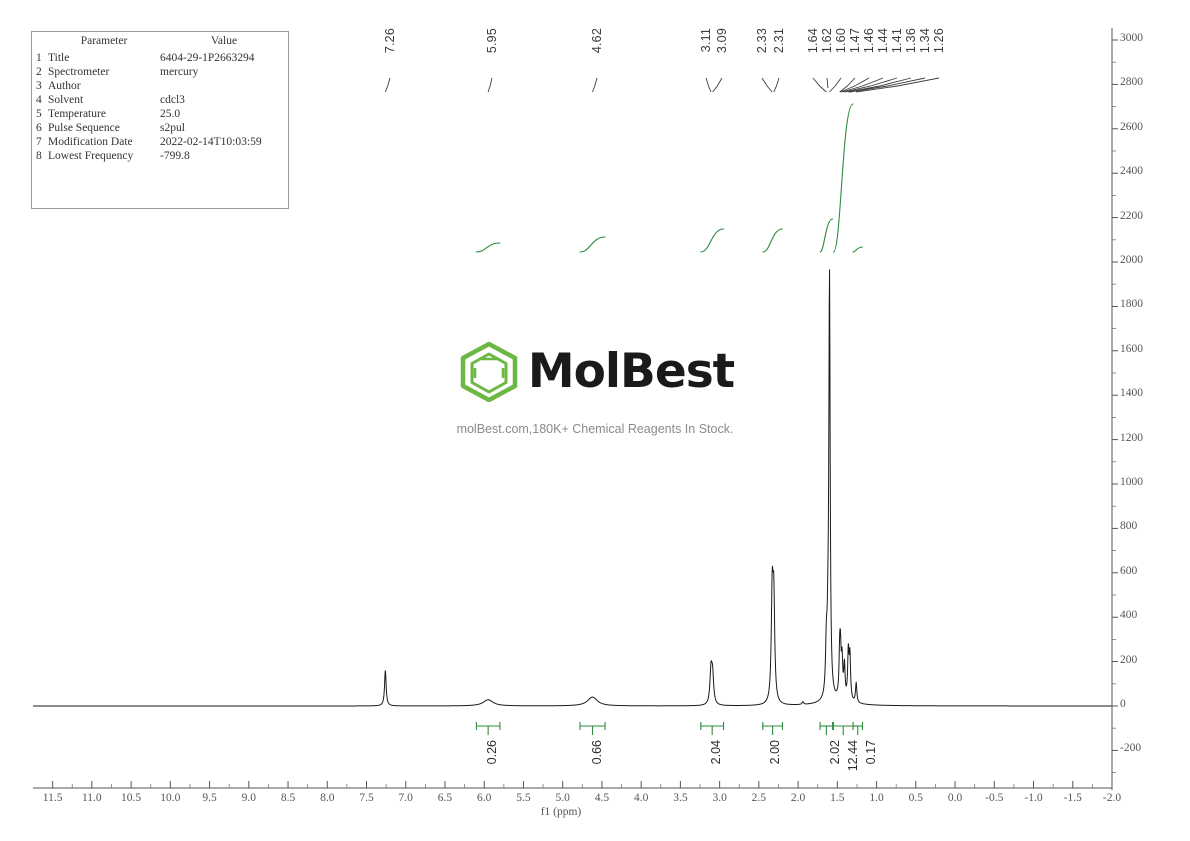 This screenshot has height=841, width=1190. Describe the element at coordinates (366, 798) in the screenshot. I see `x-tick-label: 7.5` at that location.